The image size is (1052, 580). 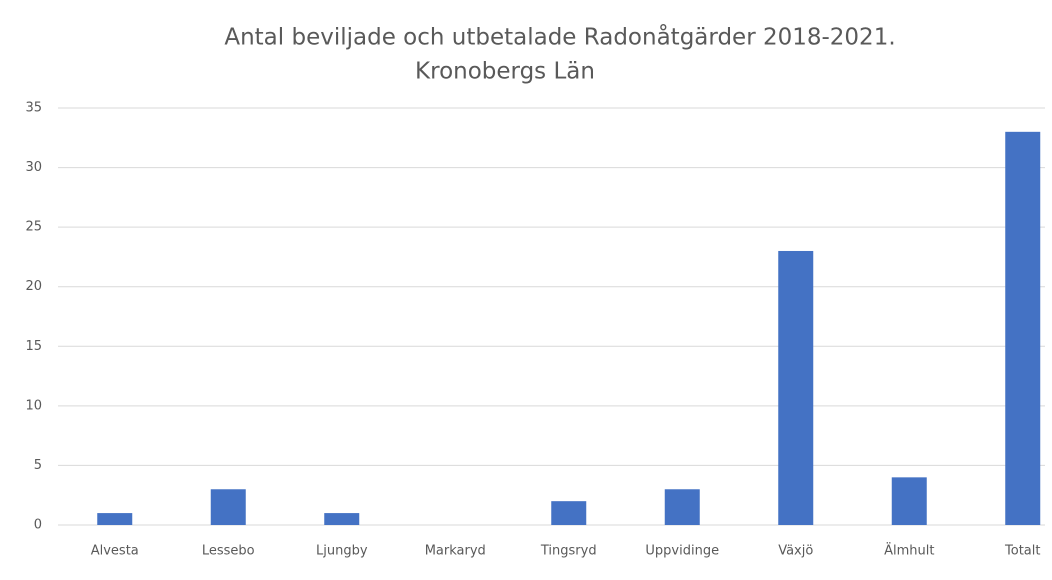 What do you see at coordinates (33, 346) in the screenshot?
I see `y-tick-label: 15` at bounding box center [33, 346].